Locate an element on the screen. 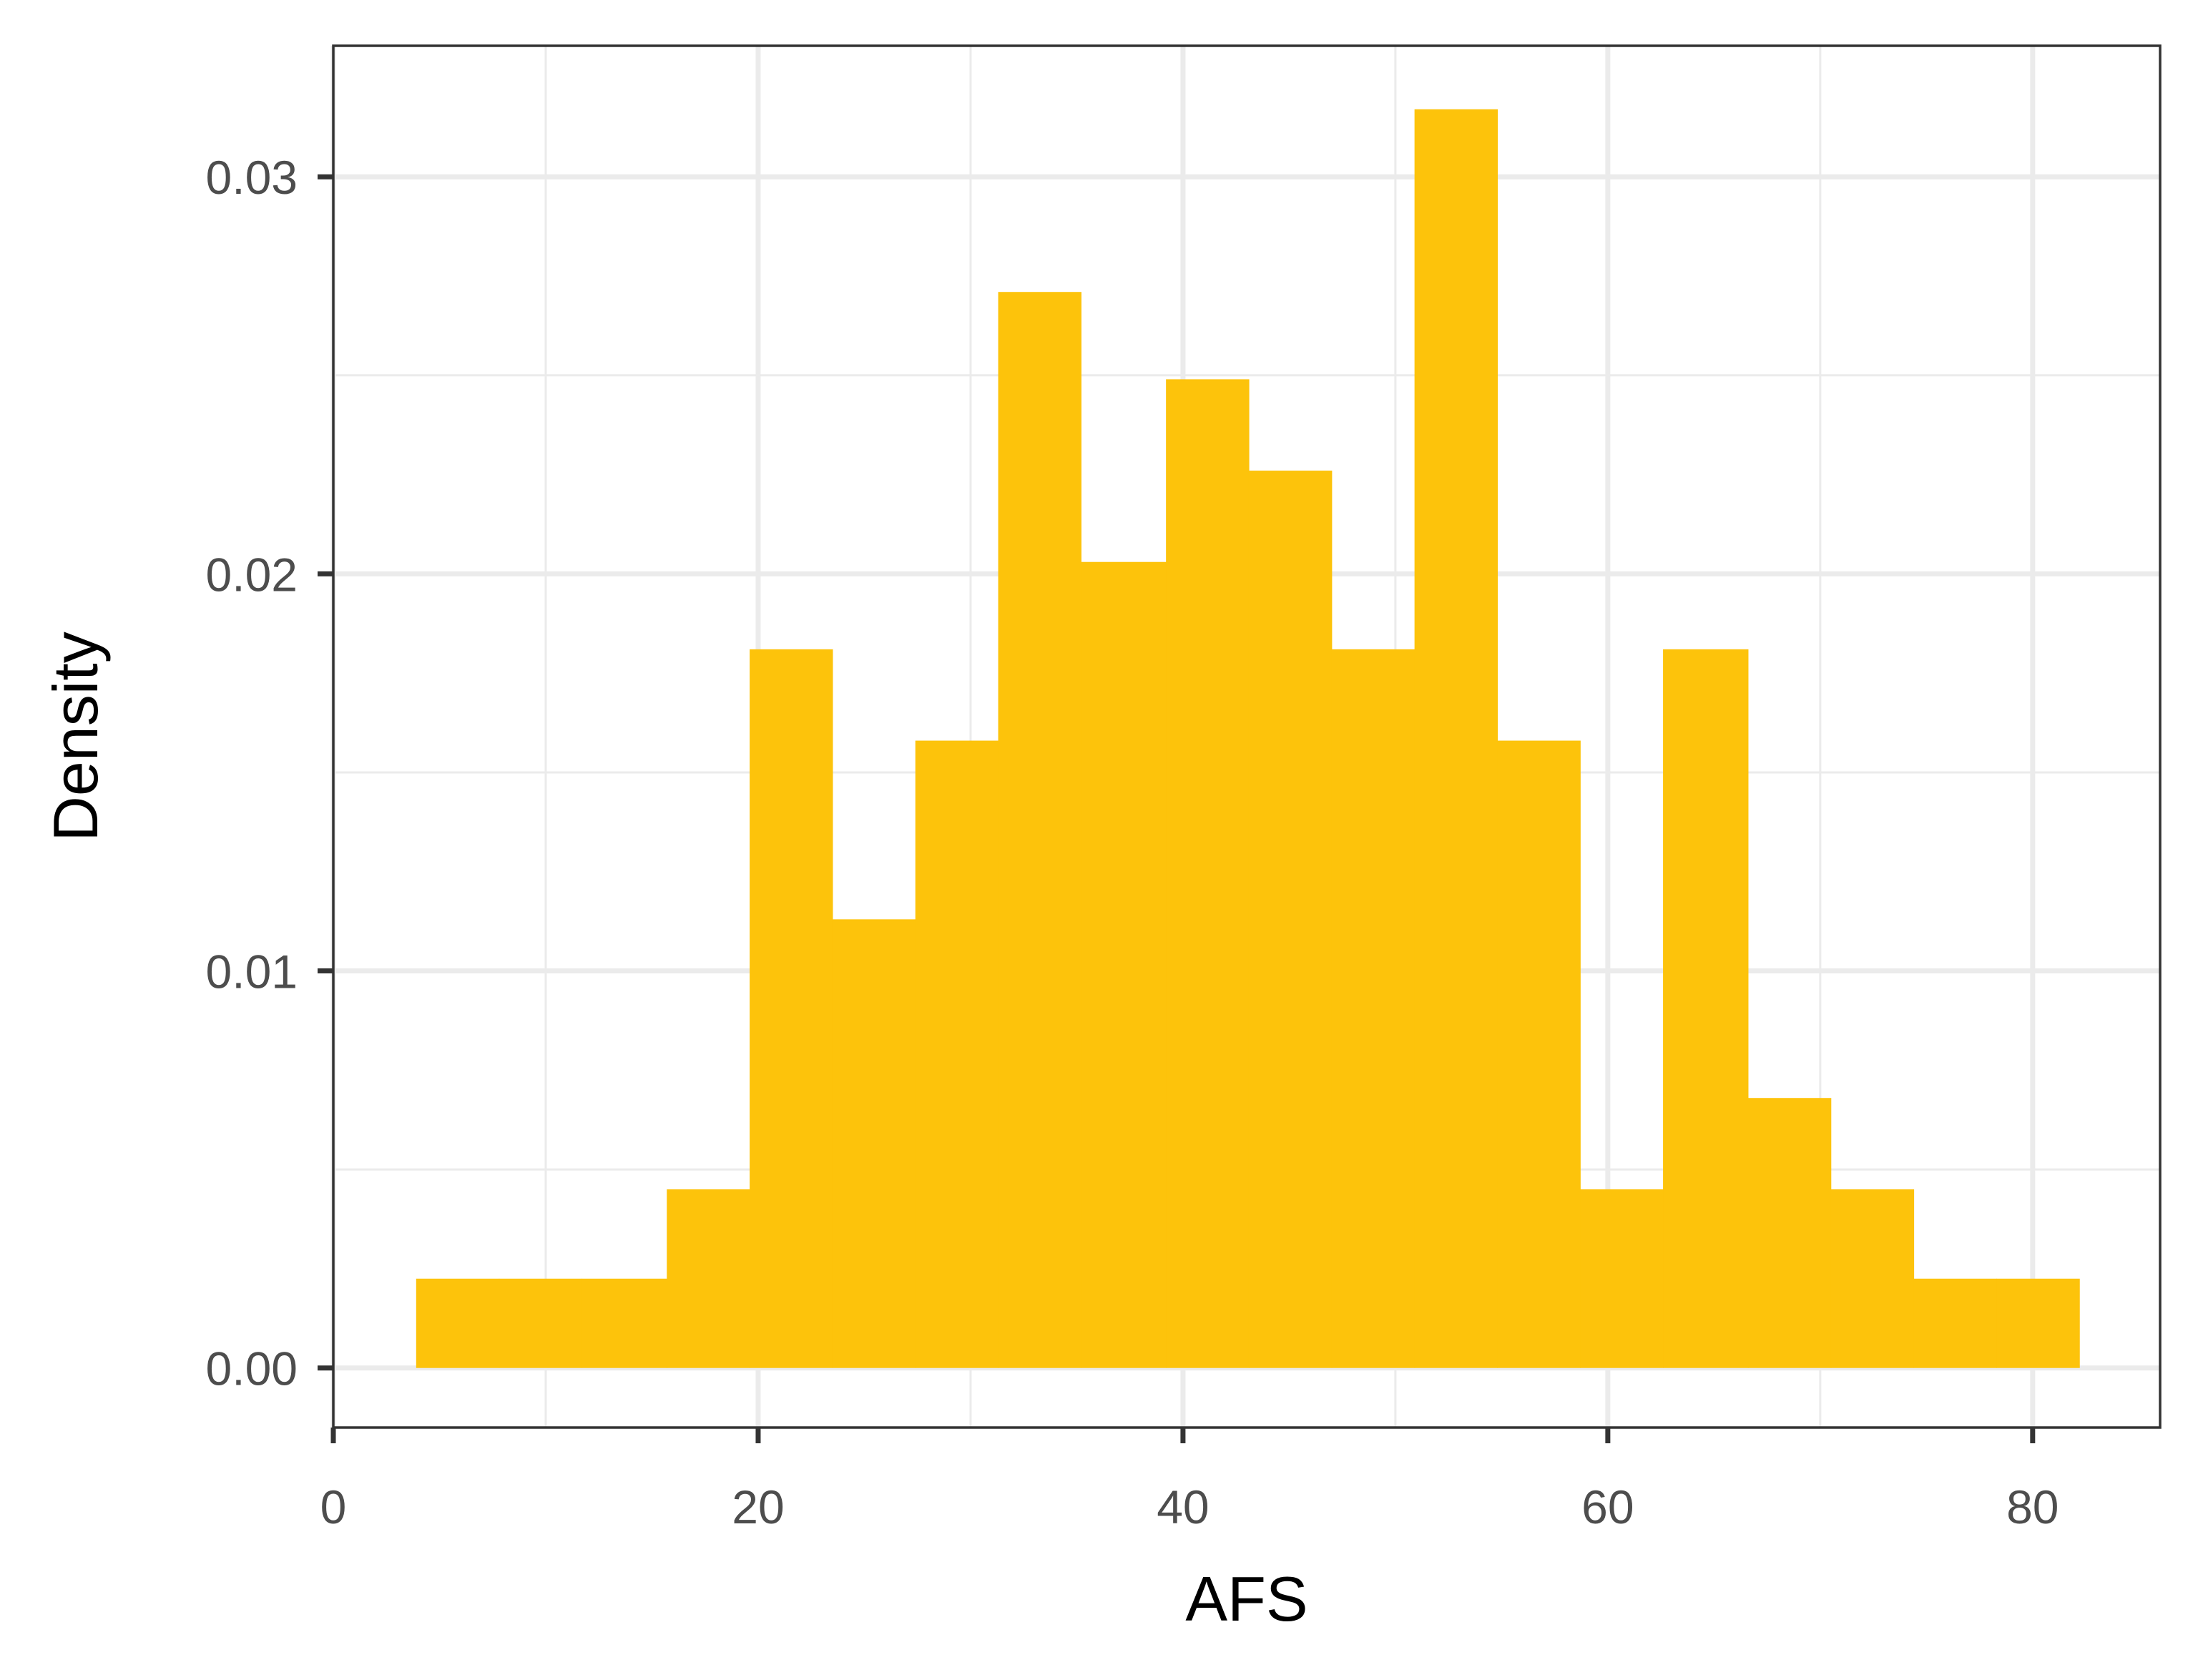  x-tick-label: 20 is located at coordinates (758, 1506).